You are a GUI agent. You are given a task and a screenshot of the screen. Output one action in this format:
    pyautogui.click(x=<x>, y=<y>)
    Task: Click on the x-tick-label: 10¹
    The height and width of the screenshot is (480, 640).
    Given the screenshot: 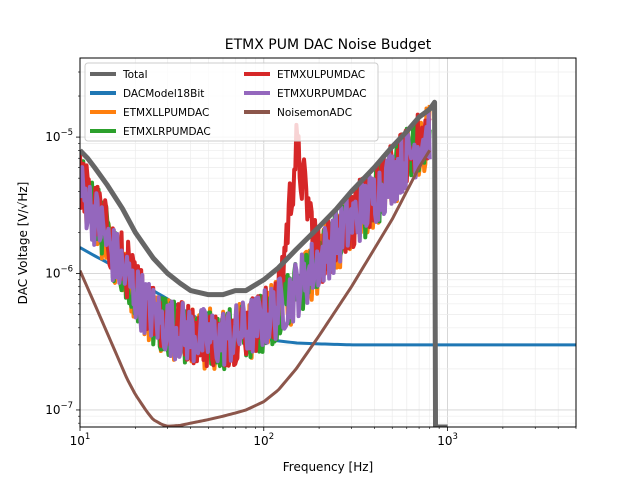 What is the action you would take?
    pyautogui.click(x=80, y=440)
    